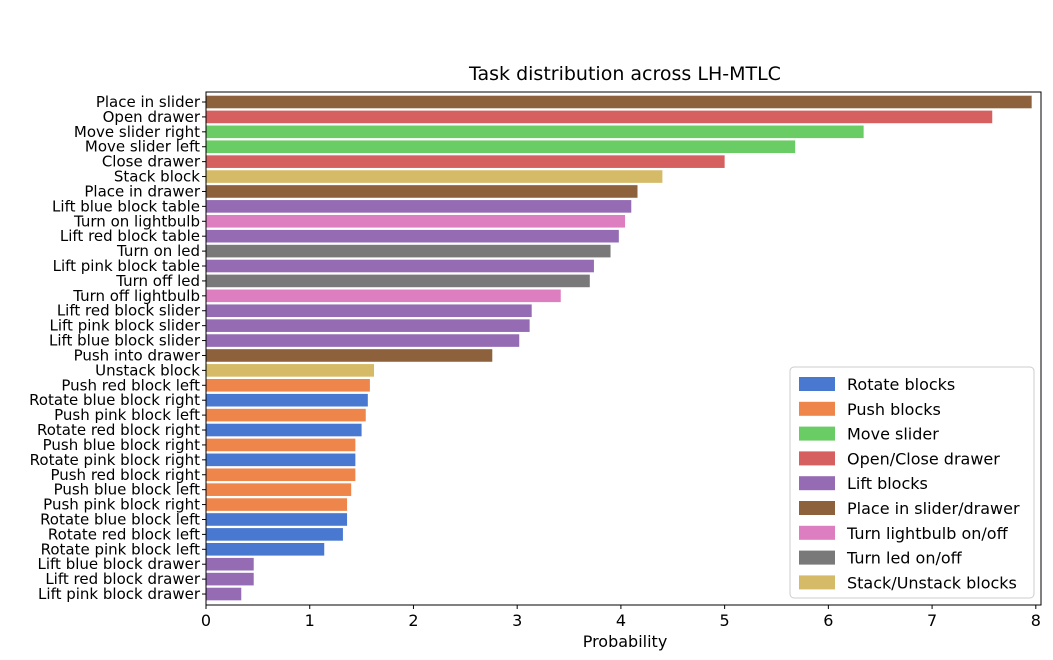  Describe the element at coordinates (124, 534) in the screenshot. I see `y-tick-label: Rotate red block left` at that location.